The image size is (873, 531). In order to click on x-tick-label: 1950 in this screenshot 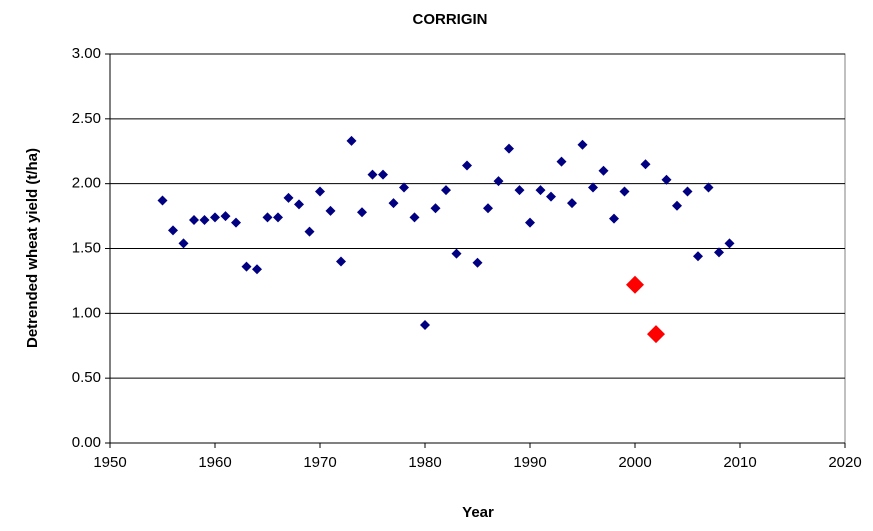, I will do `click(109, 462)`.